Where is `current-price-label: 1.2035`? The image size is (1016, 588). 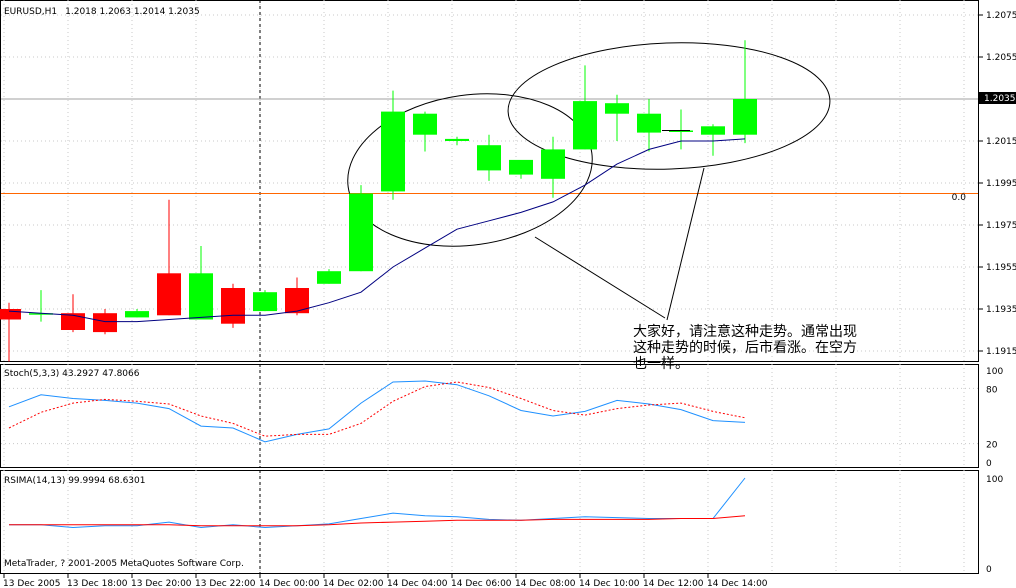 current-price-label: 1.2035 is located at coordinates (1000, 99).